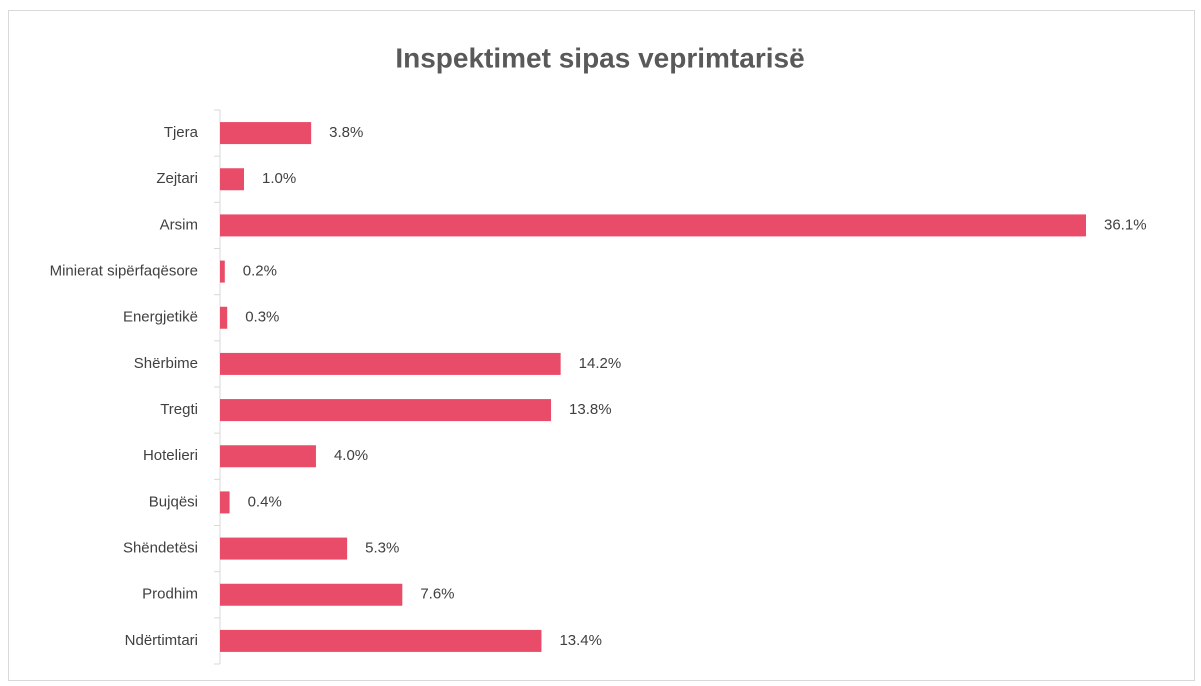 The image size is (1201, 686). What do you see at coordinates (1125, 224) in the screenshot?
I see `data-label: 36.1%` at bounding box center [1125, 224].